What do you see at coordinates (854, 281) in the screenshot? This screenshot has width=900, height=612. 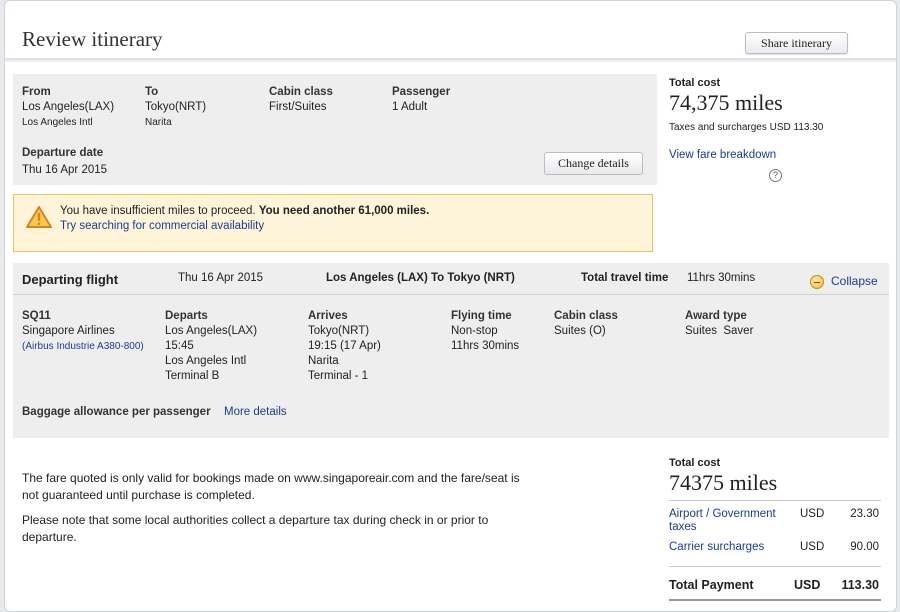 I see `collapse-link: Collapse` at bounding box center [854, 281].